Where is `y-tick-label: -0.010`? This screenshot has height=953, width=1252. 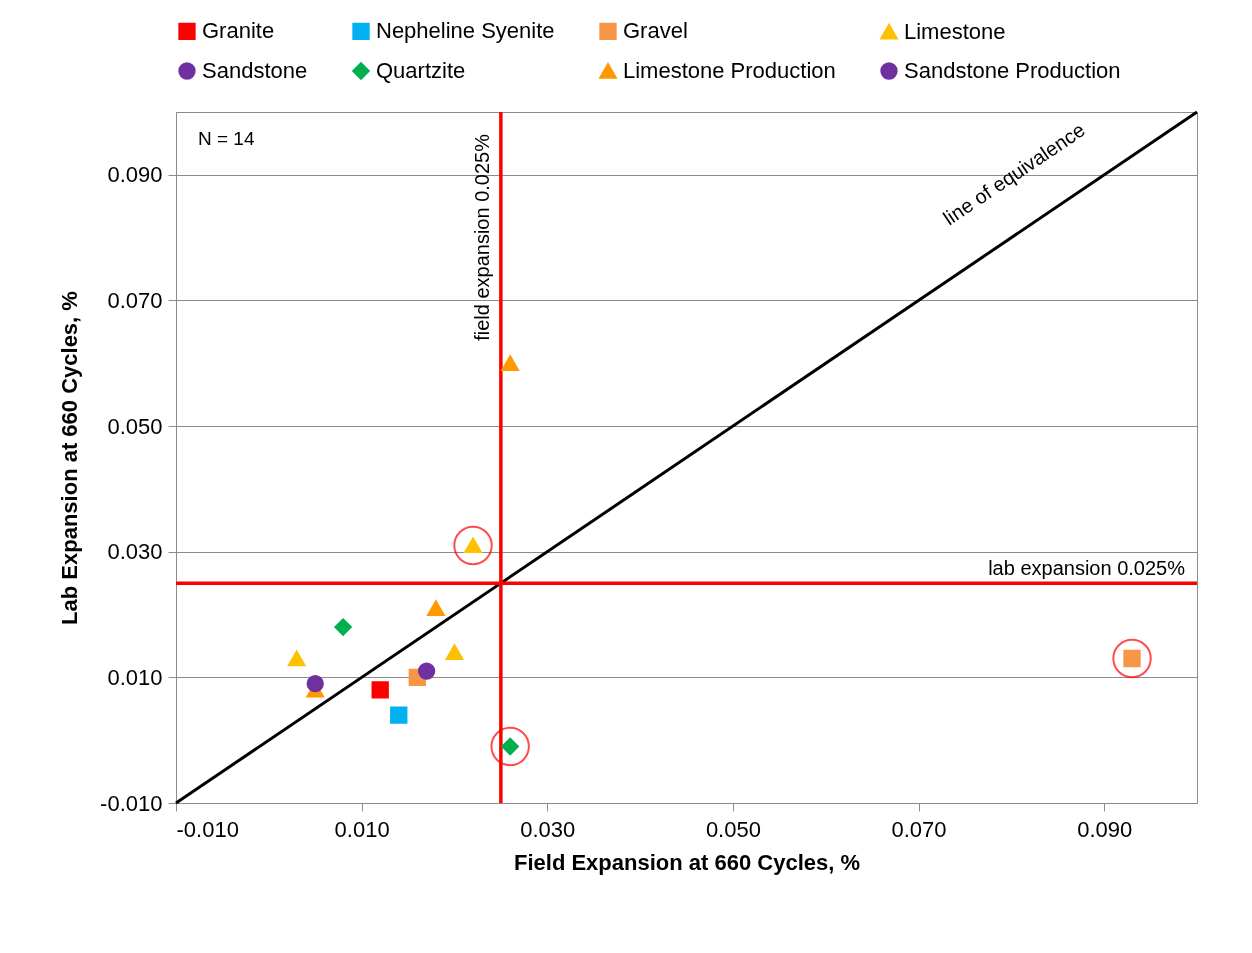
y-tick-label: -0.010 is located at coordinates (131, 803).